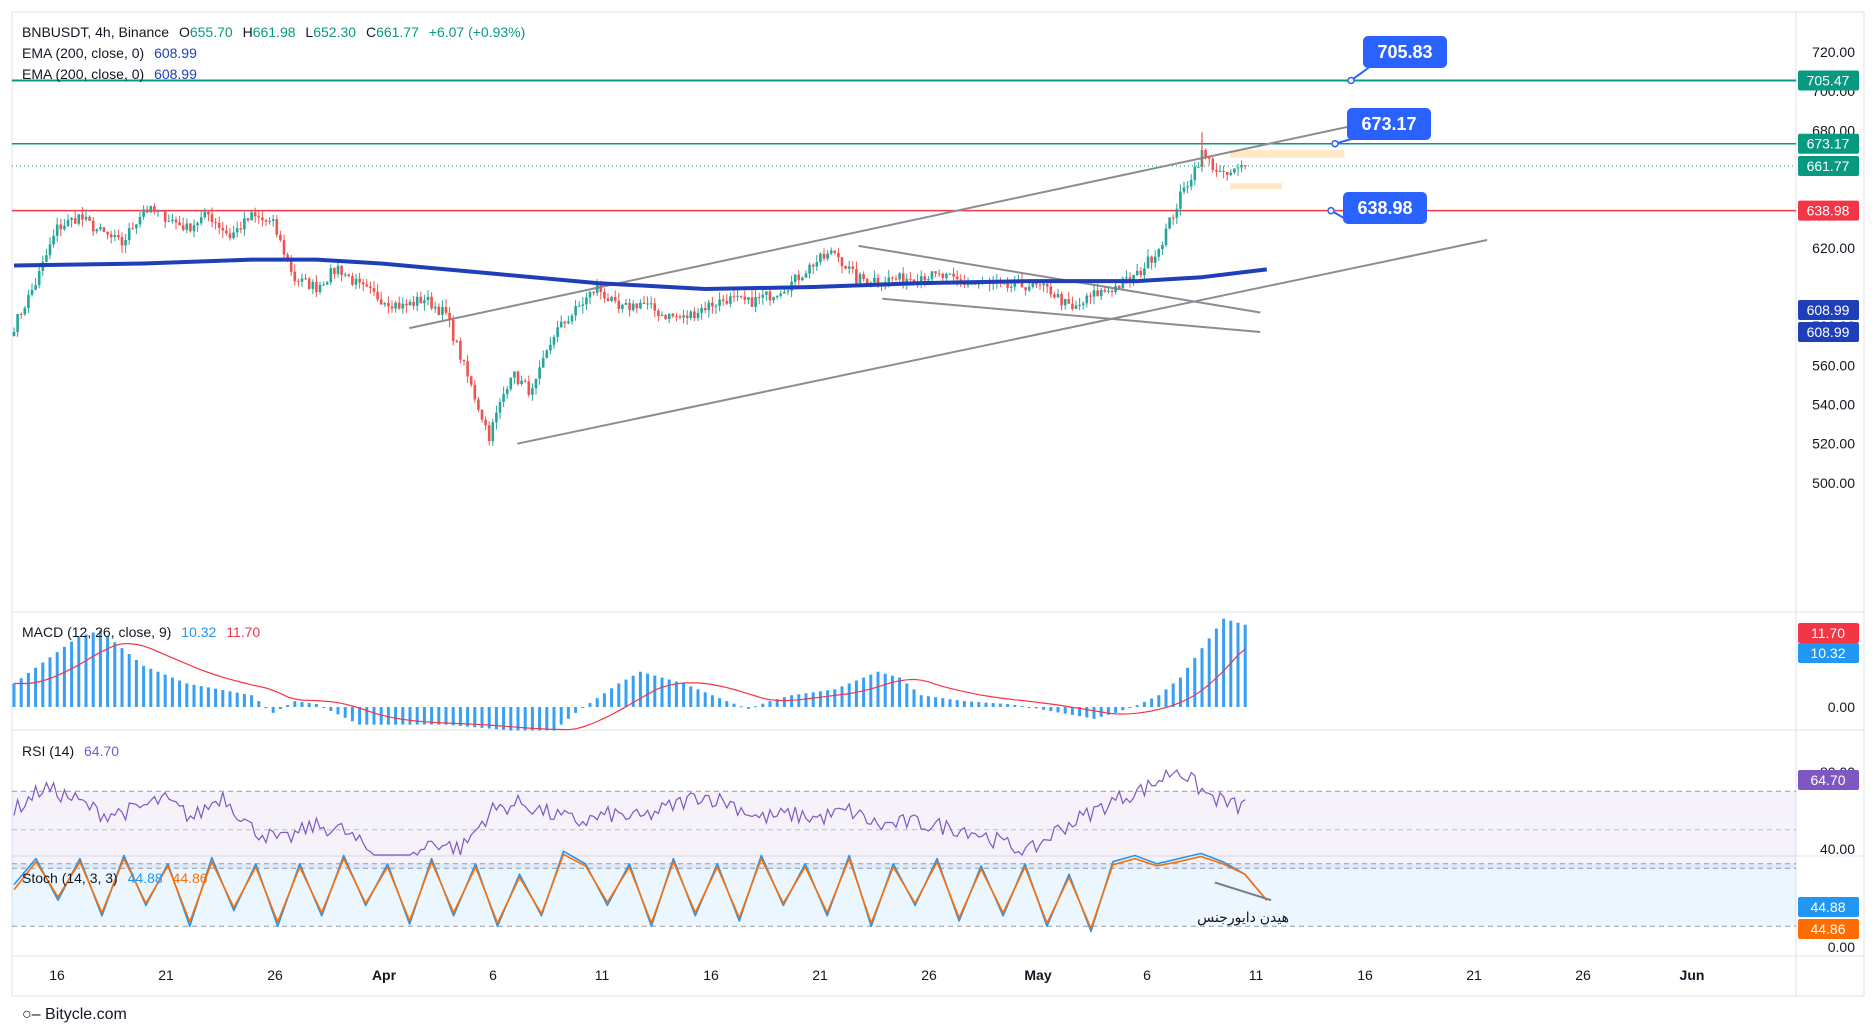 The height and width of the screenshot is (1036, 1876). I want to click on price-callout-3: 638.98, so click(1377, 208).